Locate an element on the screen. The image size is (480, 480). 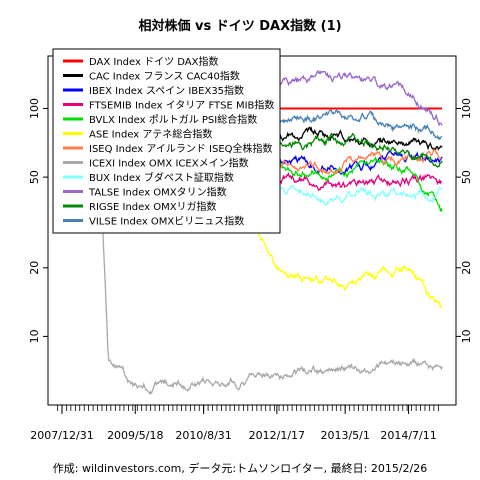
y-tick-label-left: 50 is located at coordinates (34, 177).